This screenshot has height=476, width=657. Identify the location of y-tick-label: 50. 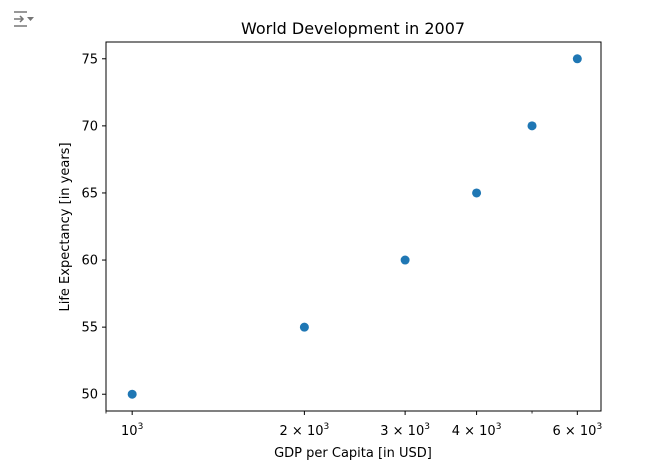
(89, 395).